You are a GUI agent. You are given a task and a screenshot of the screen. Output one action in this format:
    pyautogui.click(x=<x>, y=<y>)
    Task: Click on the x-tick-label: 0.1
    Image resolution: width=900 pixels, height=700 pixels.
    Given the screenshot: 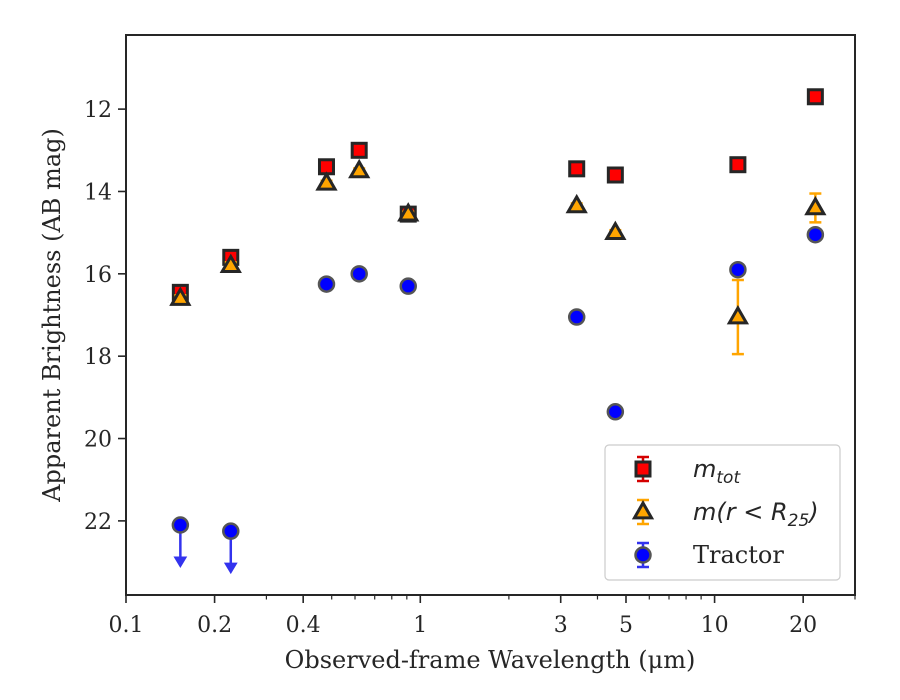 What is the action you would take?
    pyautogui.click(x=126, y=625)
    